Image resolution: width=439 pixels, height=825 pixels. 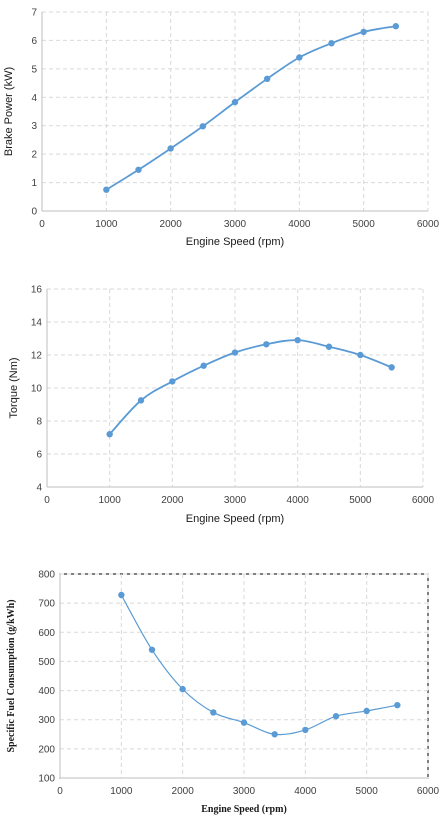 What do you see at coordinates (9, 111) in the screenshot?
I see `y-axis-label: Brake Power (kW)` at bounding box center [9, 111].